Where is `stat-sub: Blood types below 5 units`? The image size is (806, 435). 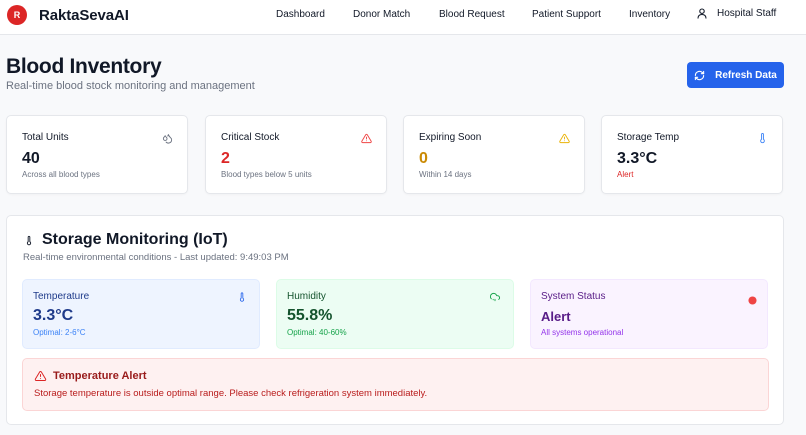 stat-sub: Blood types below 5 units is located at coordinates (266, 174).